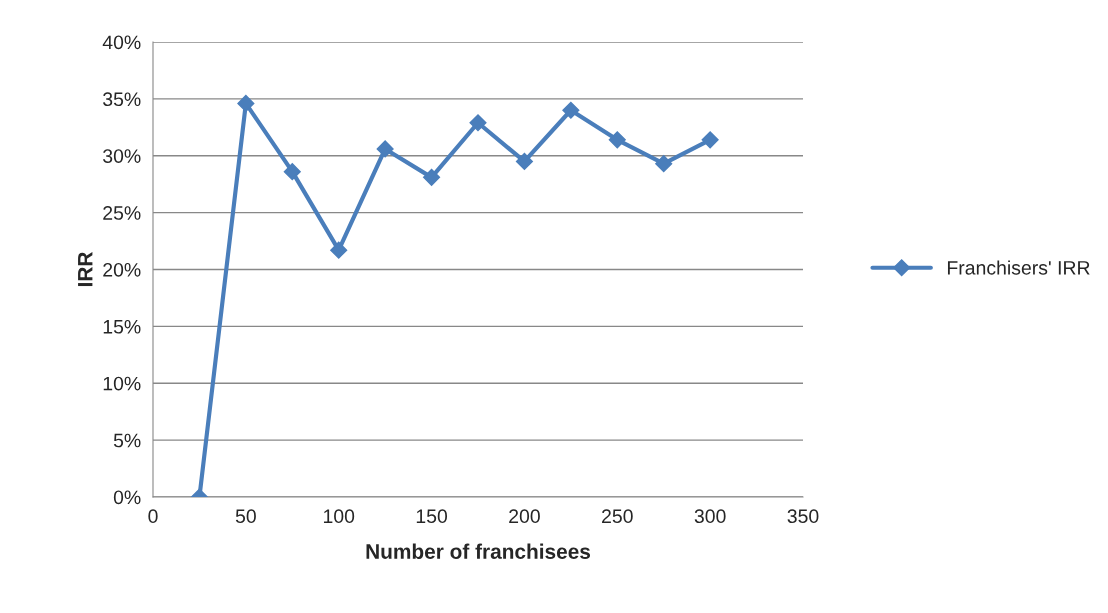 This screenshot has height=613, width=1108. Describe the element at coordinates (478, 551) in the screenshot. I see `x-axis-title: Number of franchisees` at that location.